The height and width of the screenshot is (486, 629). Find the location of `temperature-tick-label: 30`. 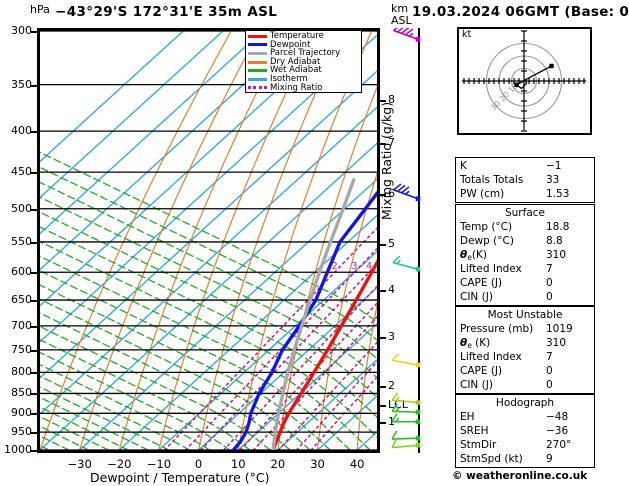

temperature-tick-label: 30 is located at coordinates (317, 464).